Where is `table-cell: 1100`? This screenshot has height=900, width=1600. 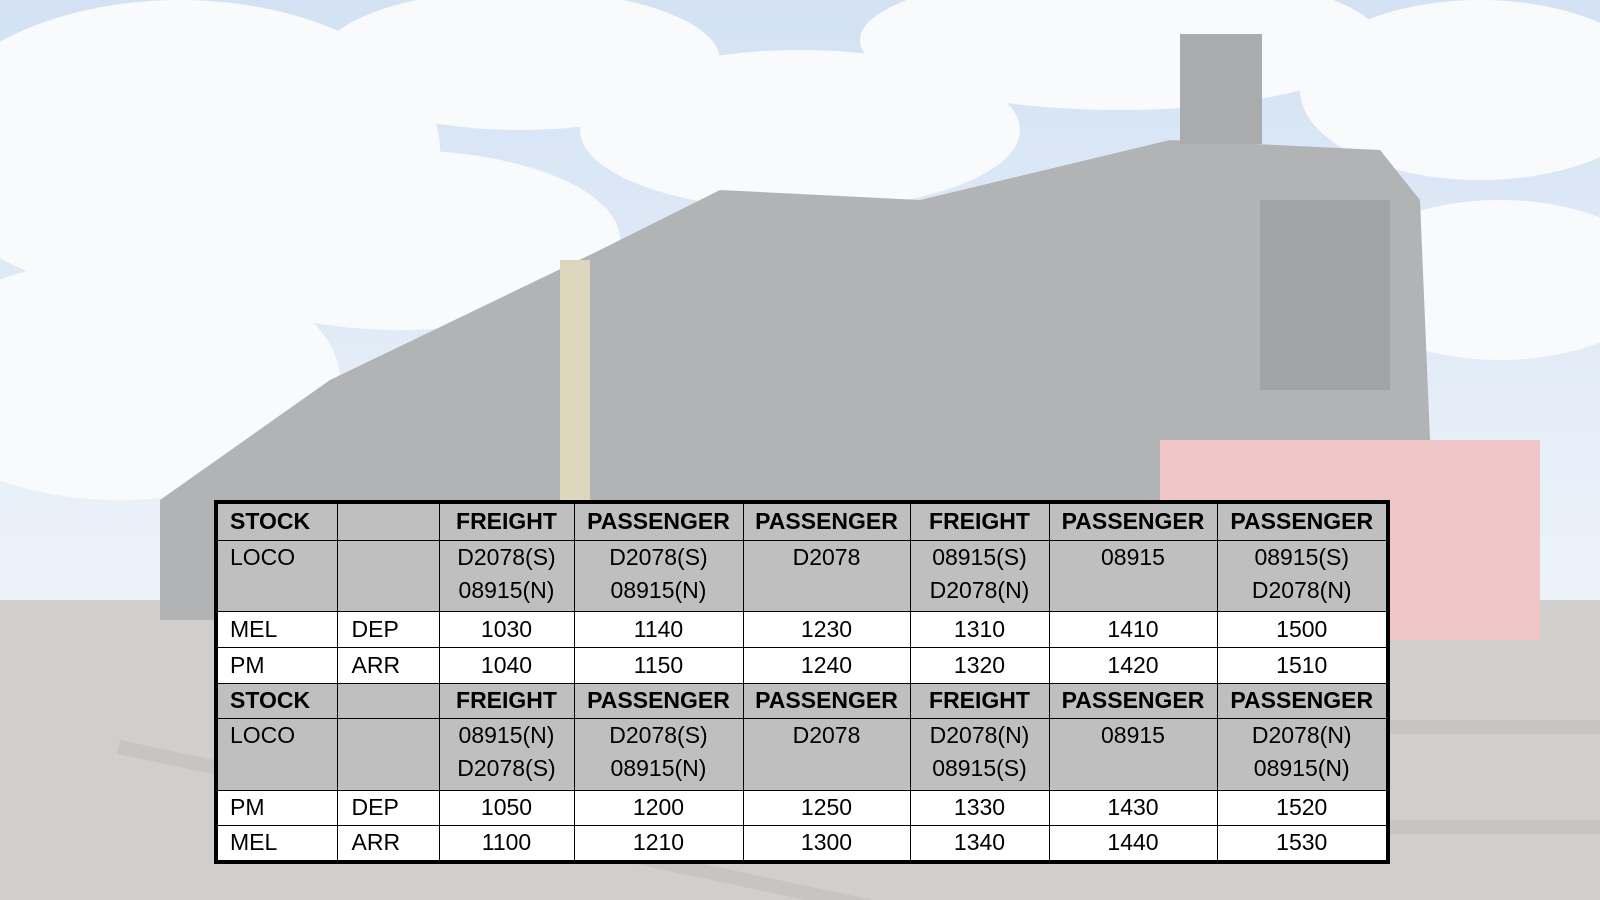 table-cell: 1100 is located at coordinates (506, 843).